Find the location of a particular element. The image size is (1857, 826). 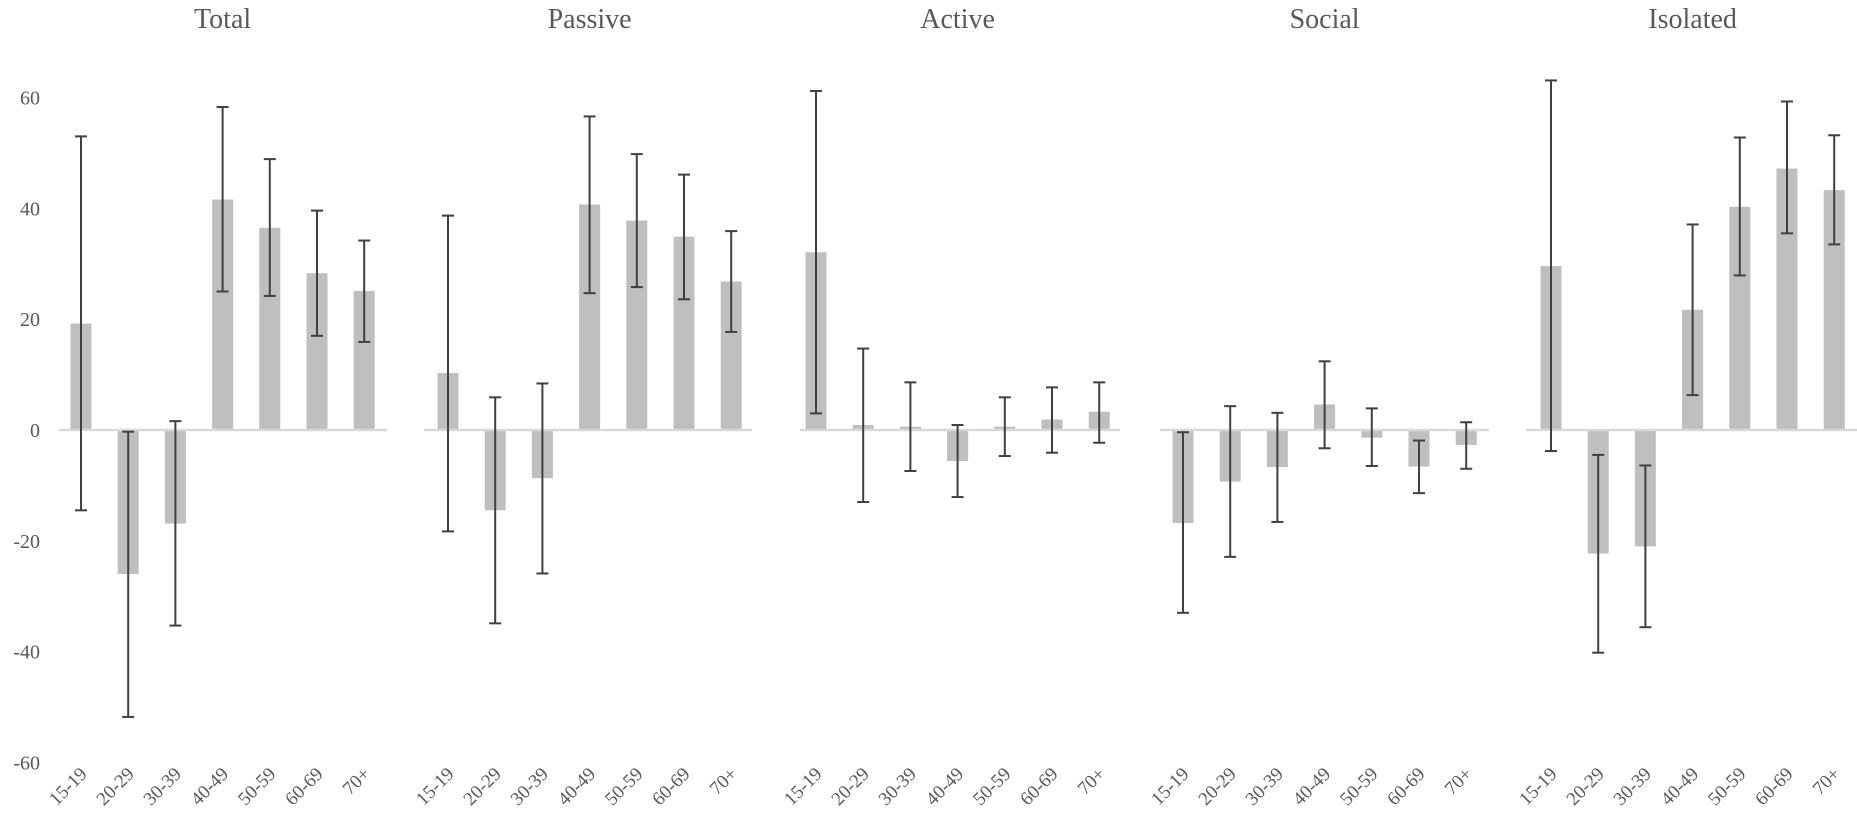

y-tick-label: 20 is located at coordinates (30, 320).